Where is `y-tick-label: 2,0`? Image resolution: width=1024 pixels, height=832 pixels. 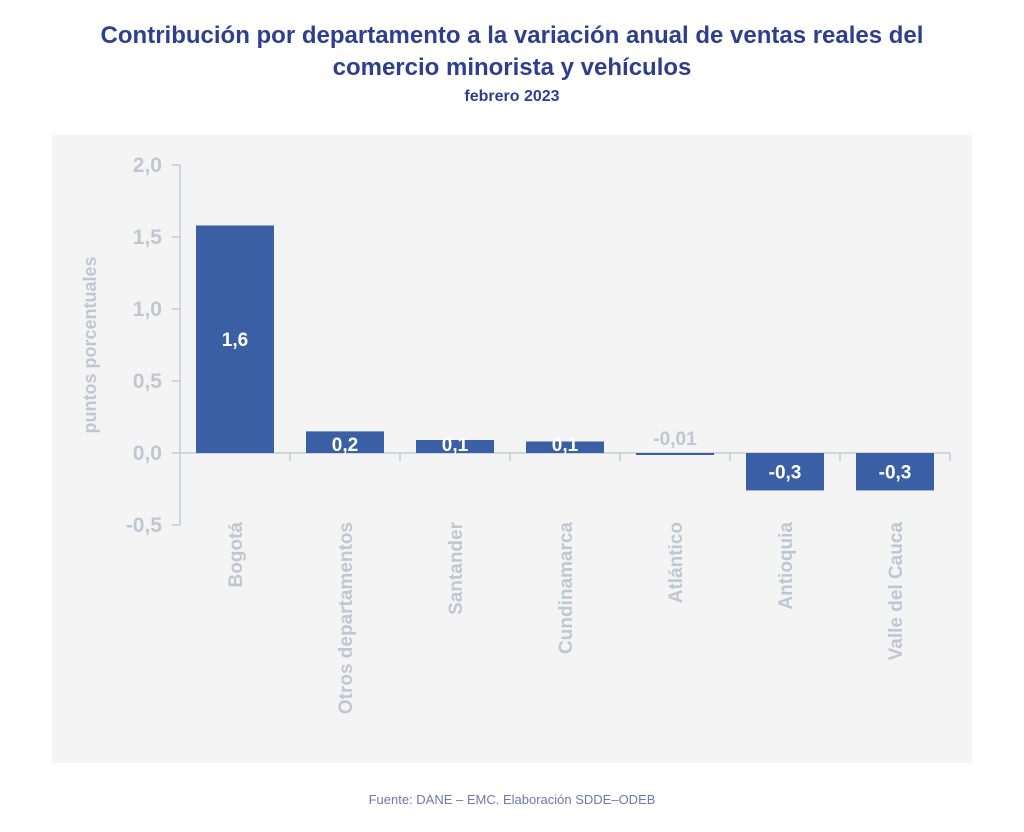 y-tick-label: 2,0 is located at coordinates (147, 165).